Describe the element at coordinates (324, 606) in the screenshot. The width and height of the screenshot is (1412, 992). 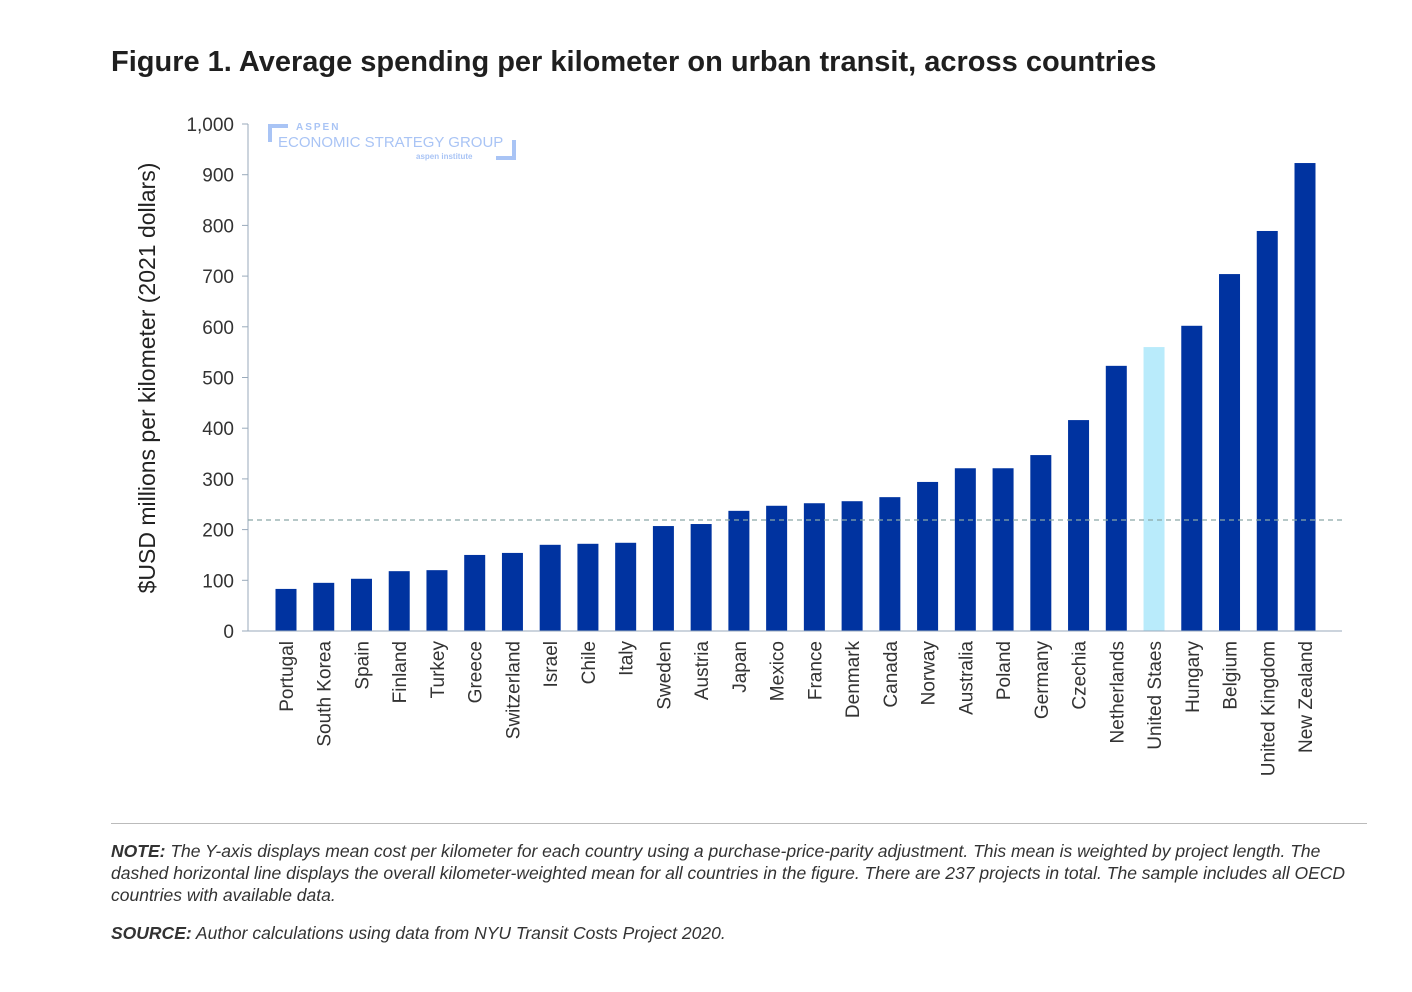
I see `bar-south-korea` at that location.